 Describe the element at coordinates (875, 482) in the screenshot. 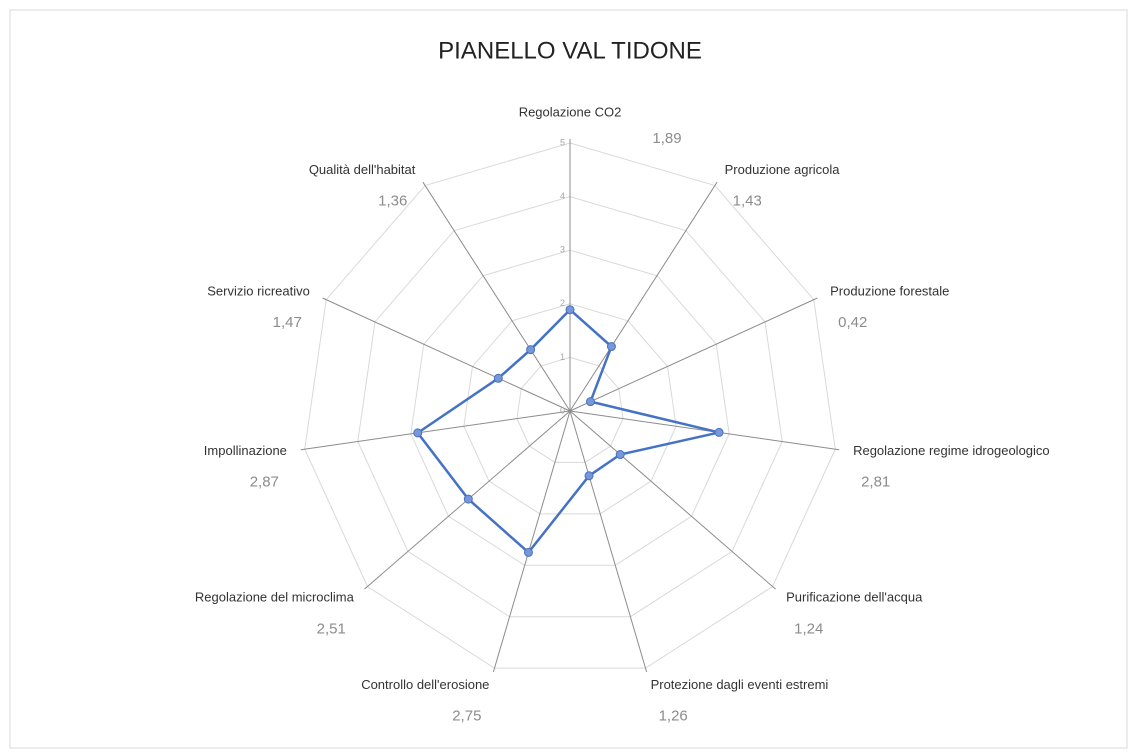

I see `data-label: 2,81` at that location.